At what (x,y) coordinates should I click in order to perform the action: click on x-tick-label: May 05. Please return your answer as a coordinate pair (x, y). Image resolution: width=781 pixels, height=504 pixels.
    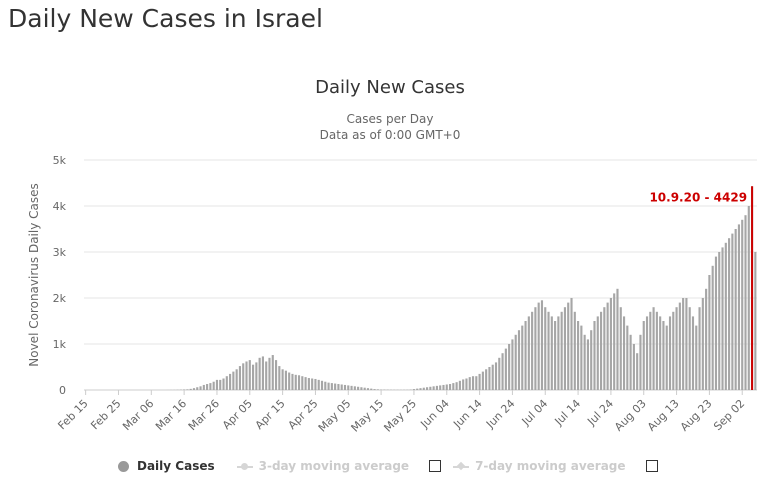
    Looking at the image, I should click on (335, 416).